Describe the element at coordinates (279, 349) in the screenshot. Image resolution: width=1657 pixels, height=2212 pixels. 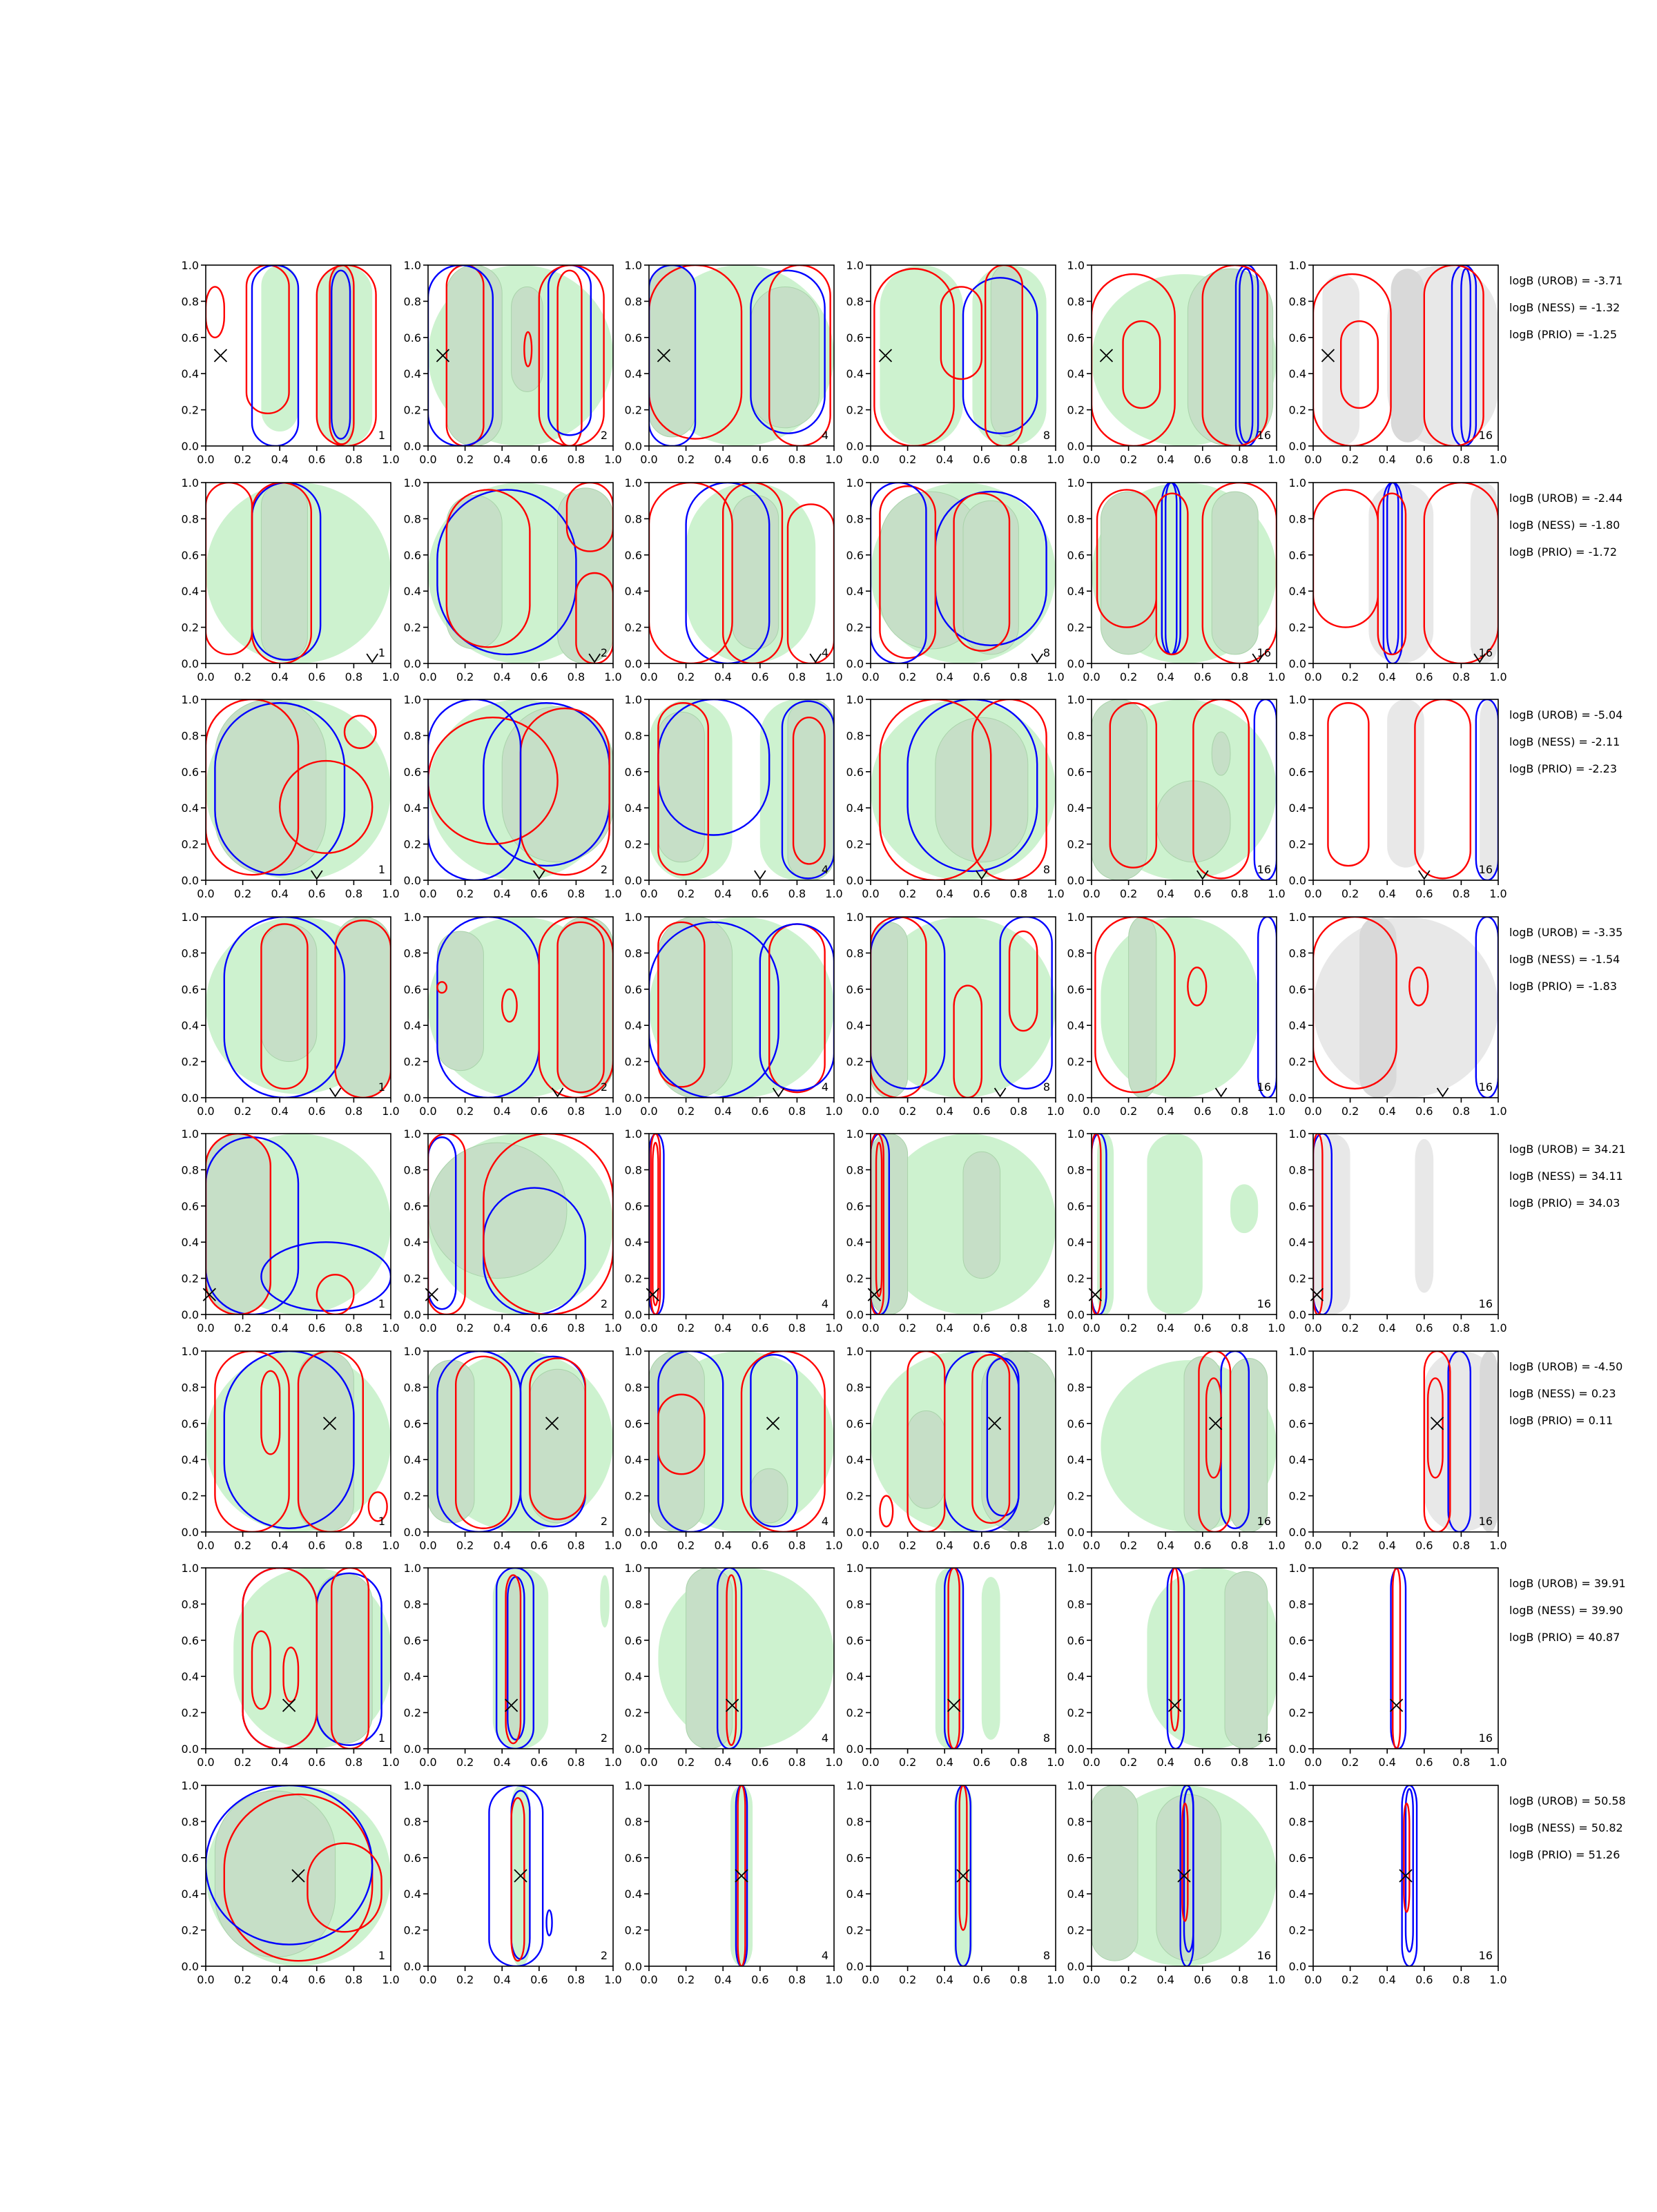
I see `green-region` at that location.